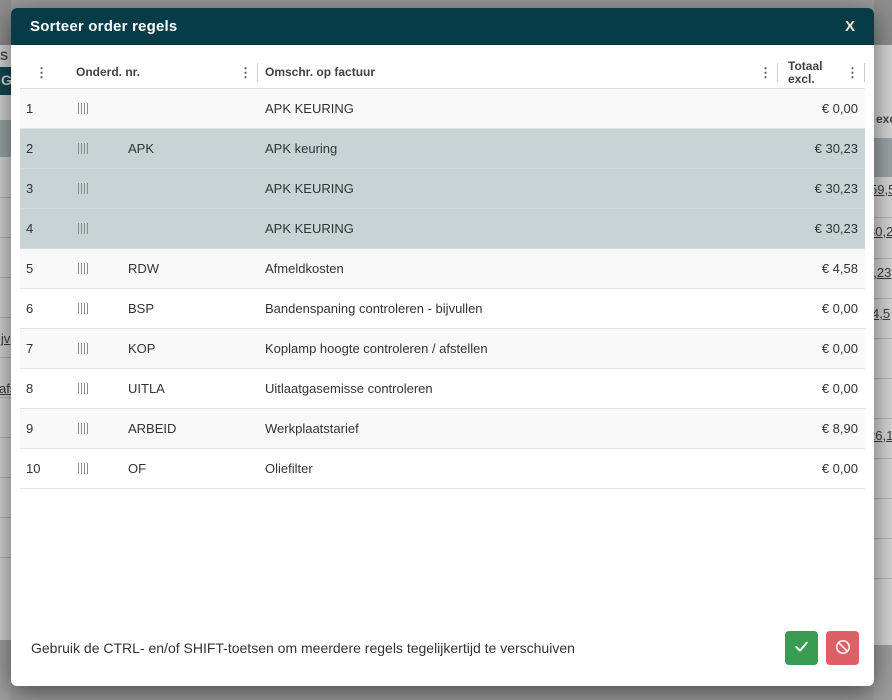 Image resolution: width=892 pixels, height=700 pixels. What do you see at coordinates (883, 272) in the screenshot?
I see `bg-fragment: 1,23` at bounding box center [883, 272].